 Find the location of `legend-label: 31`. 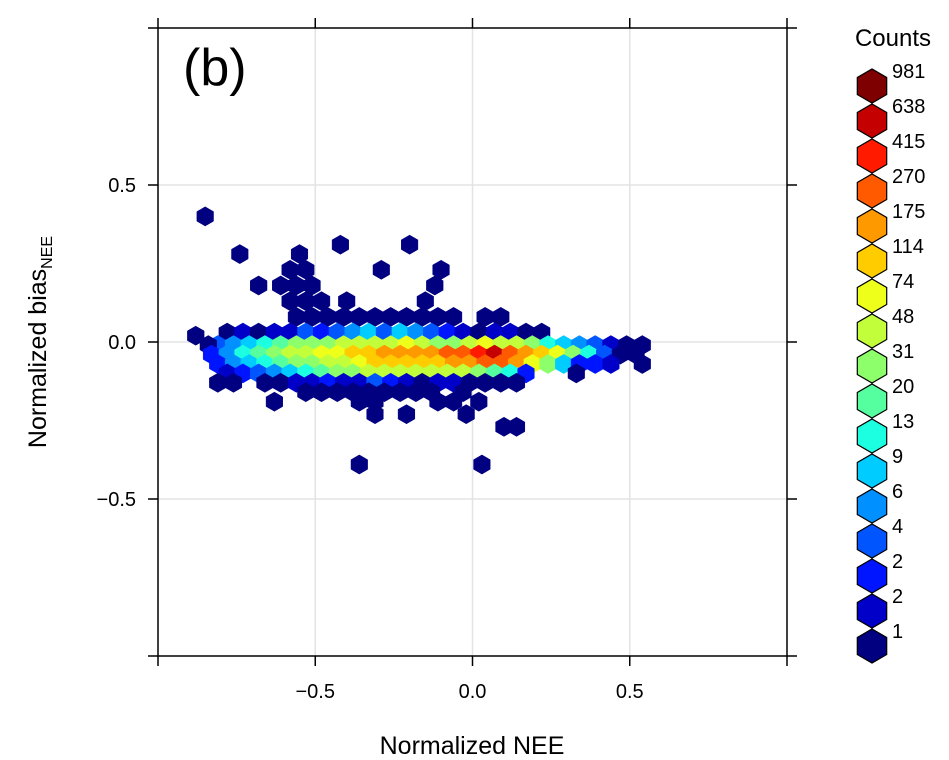

legend-label: 31 is located at coordinates (903, 352).